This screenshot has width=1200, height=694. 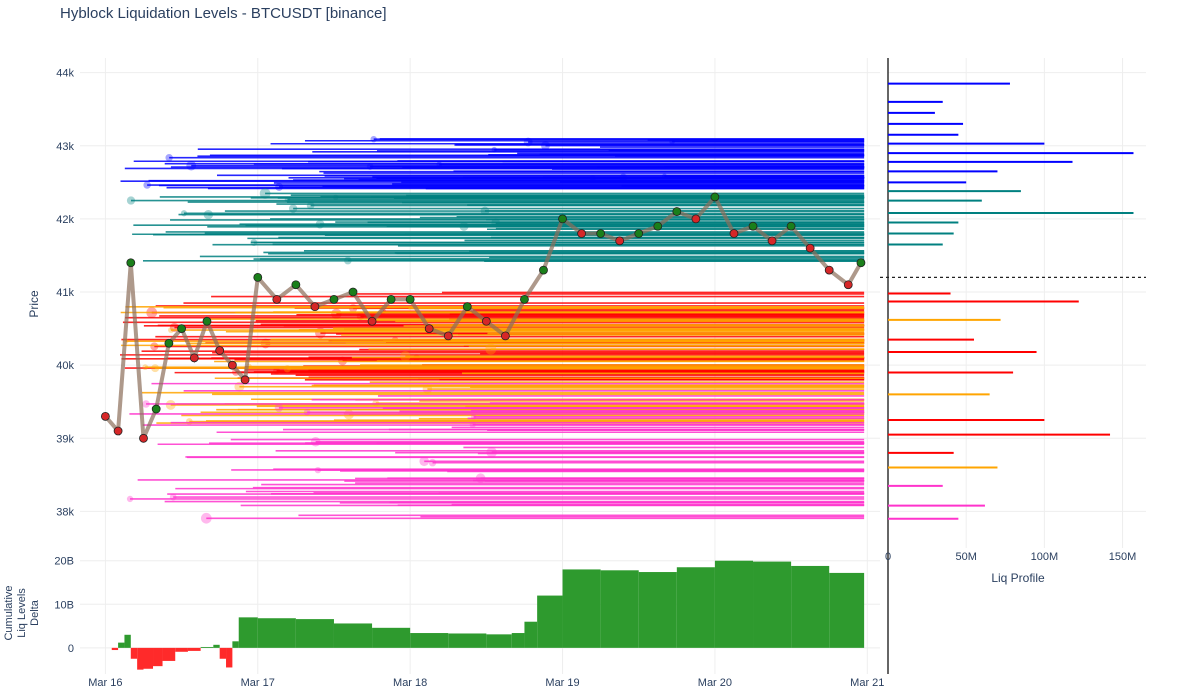 What do you see at coordinates (64, 562) in the screenshot?
I see `delta-tick-label: 20B` at bounding box center [64, 562].